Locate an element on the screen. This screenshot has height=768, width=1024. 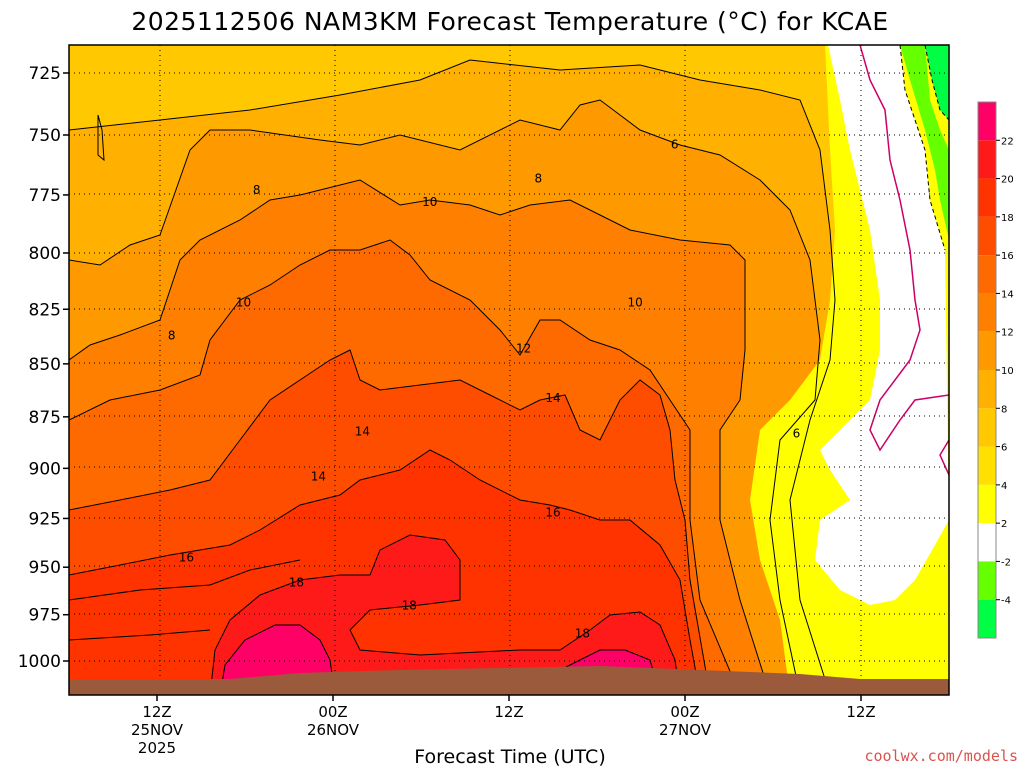
colorbar-label: 14 is located at coordinates (1007, 294).